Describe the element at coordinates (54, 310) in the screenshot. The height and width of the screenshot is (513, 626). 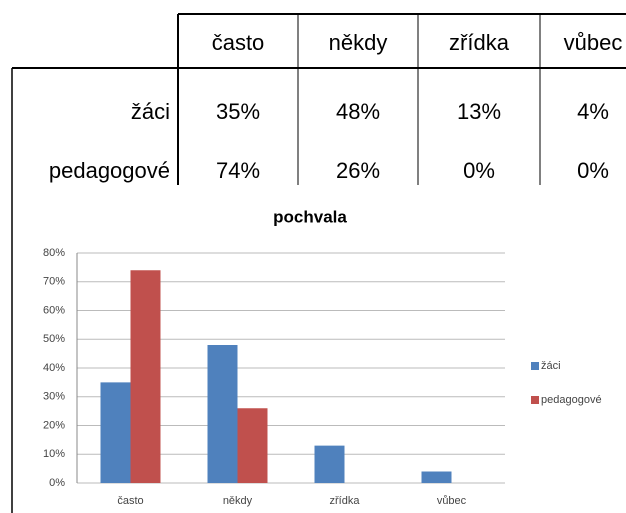
I see `y-tick-label: 60%` at that location.